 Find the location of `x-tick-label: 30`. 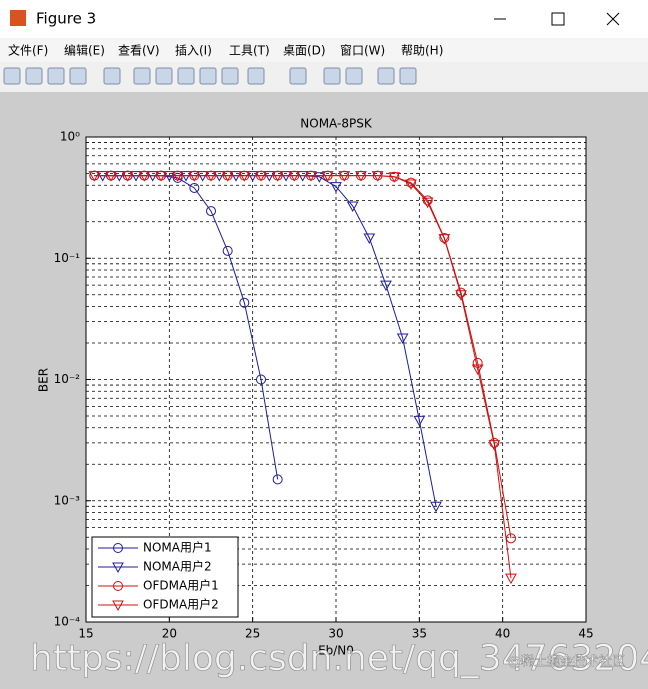

x-tick-label: 30 is located at coordinates (335, 634).